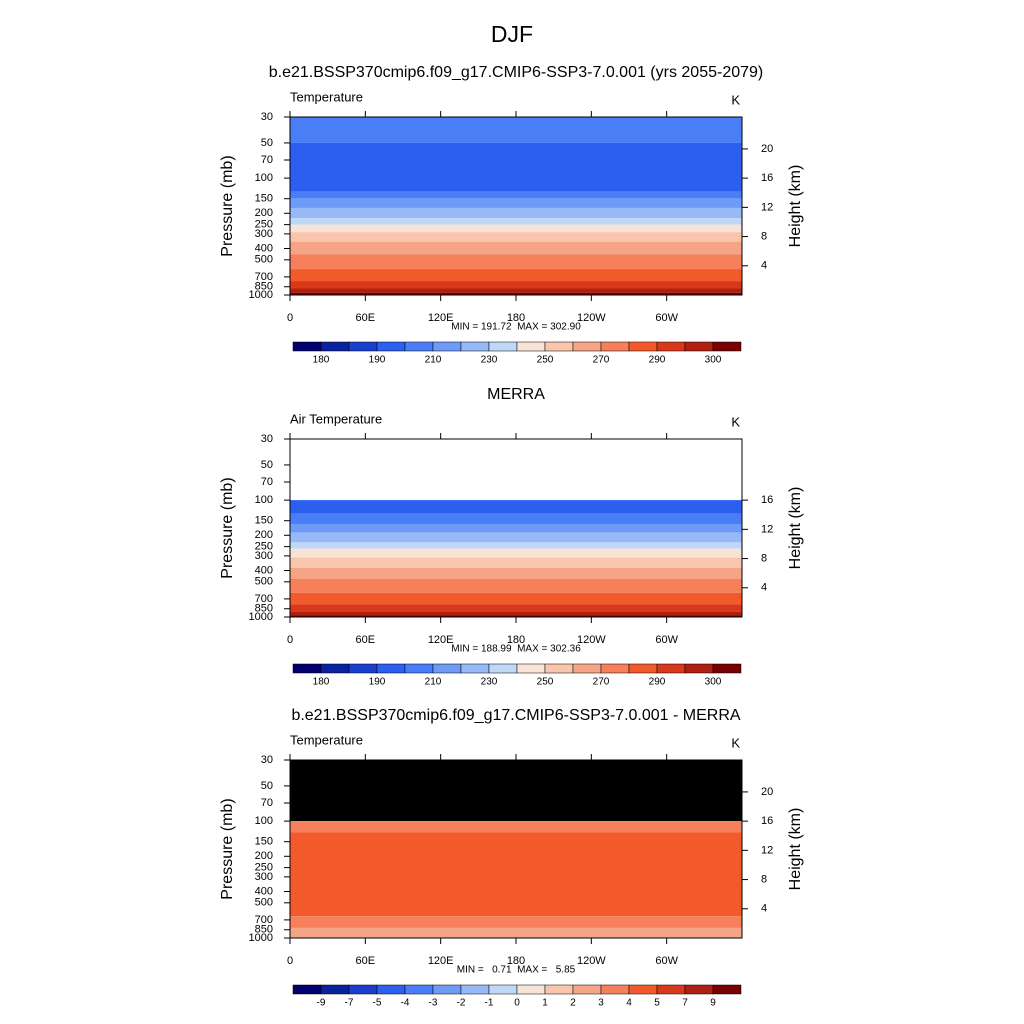 Image resolution: width=1024 pixels, height=1024 pixels. Describe the element at coordinates (545, 1003) in the screenshot. I see `colorbar-label: 1` at that location.